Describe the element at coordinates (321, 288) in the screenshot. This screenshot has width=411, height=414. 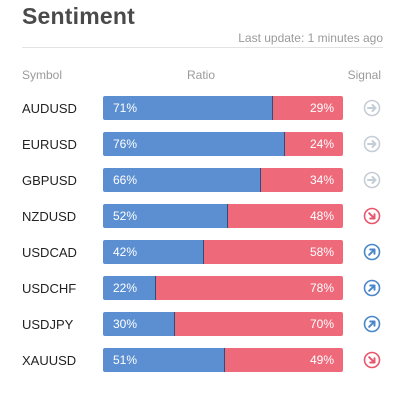
I see `sell-ratio-label: 78%` at that location.